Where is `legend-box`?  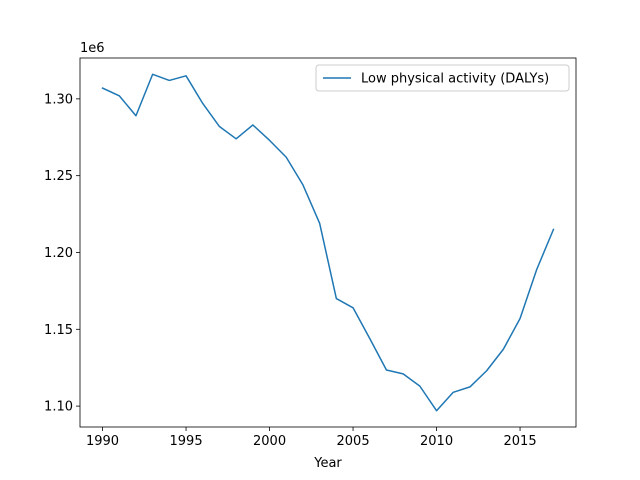
legend-box is located at coordinates (442, 78).